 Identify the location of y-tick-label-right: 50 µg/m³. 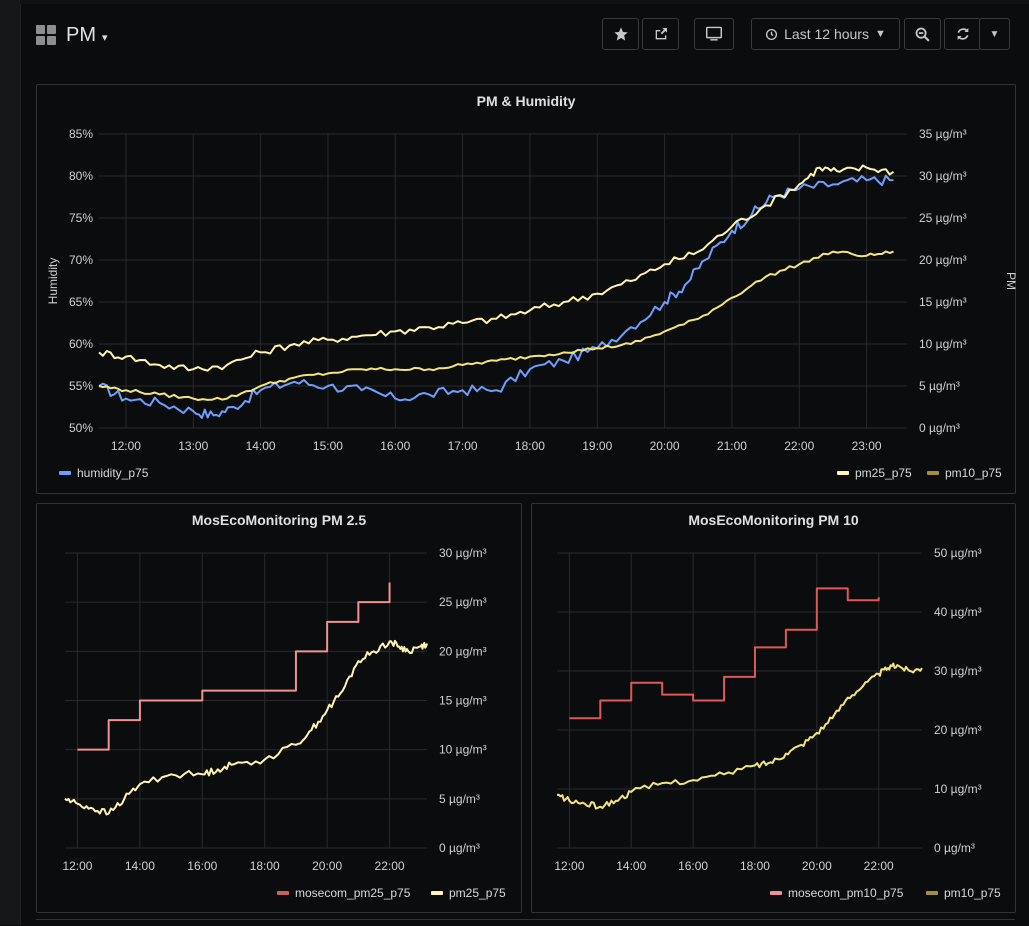
(958, 553).